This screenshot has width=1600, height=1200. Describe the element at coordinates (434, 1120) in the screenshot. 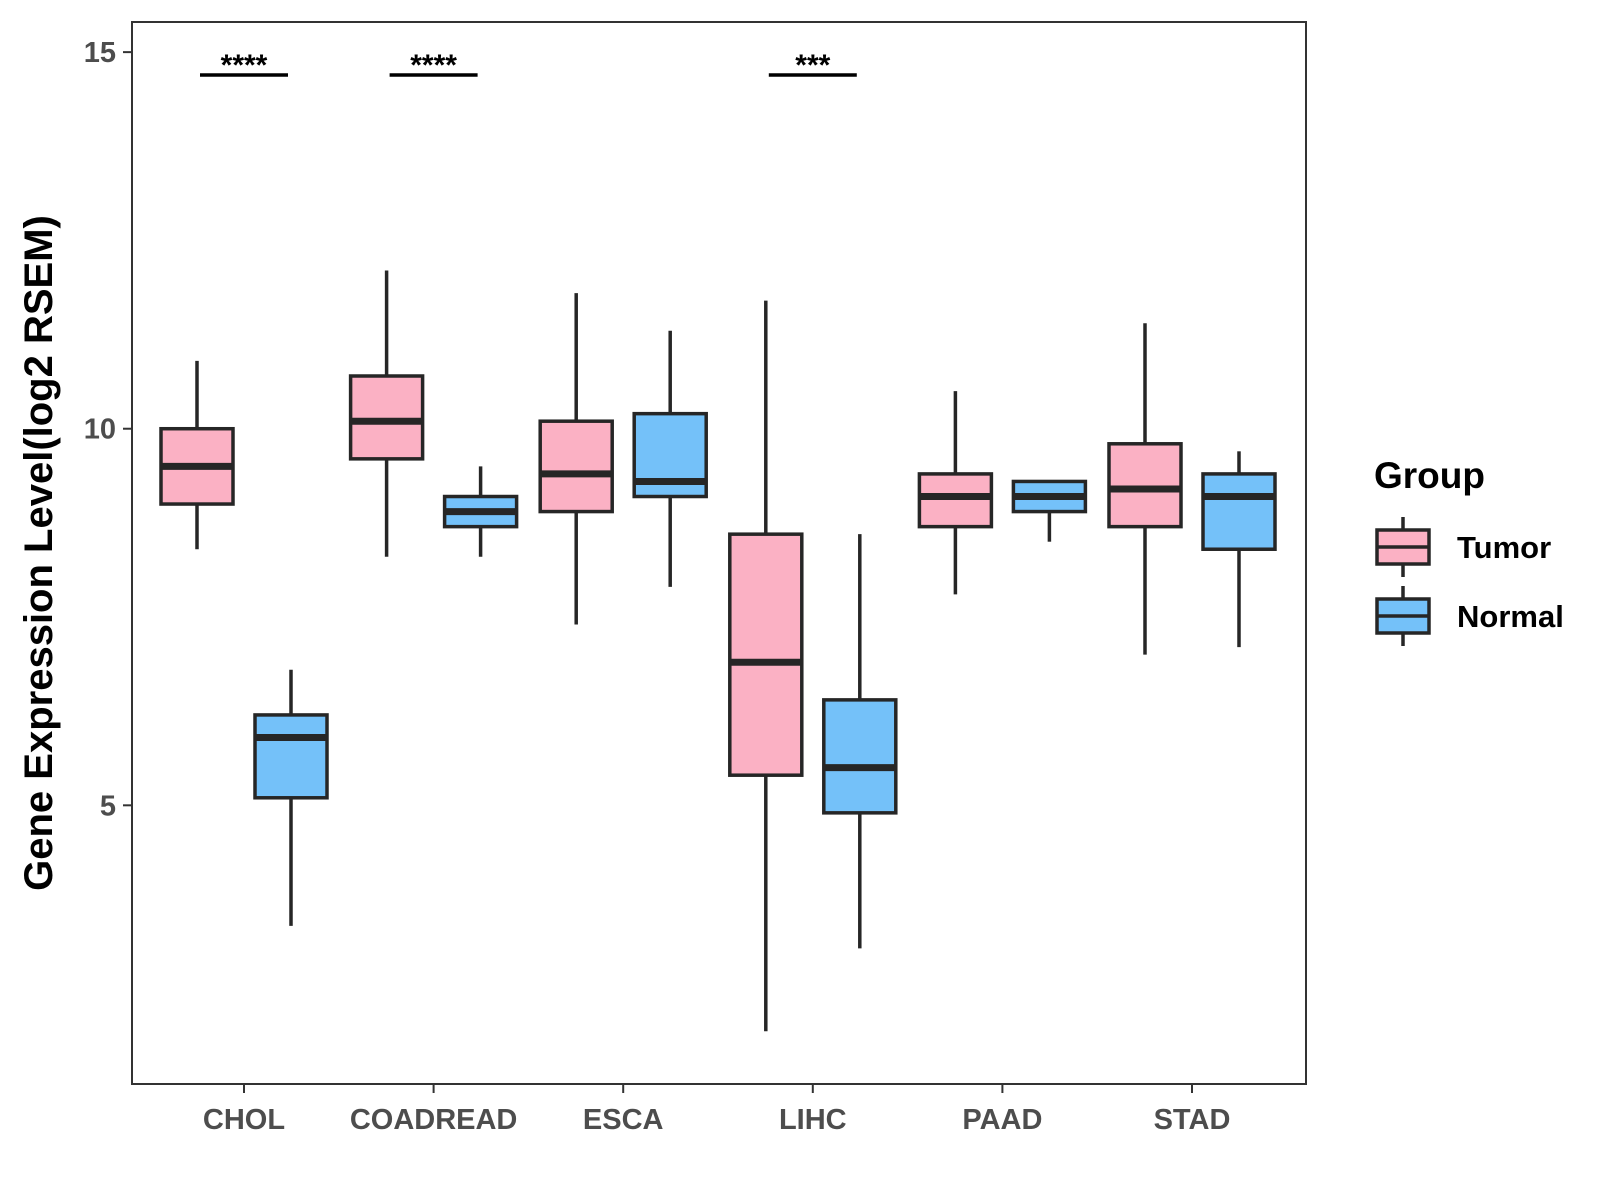

I see `x-tick-label-coadread: COADREAD` at that location.